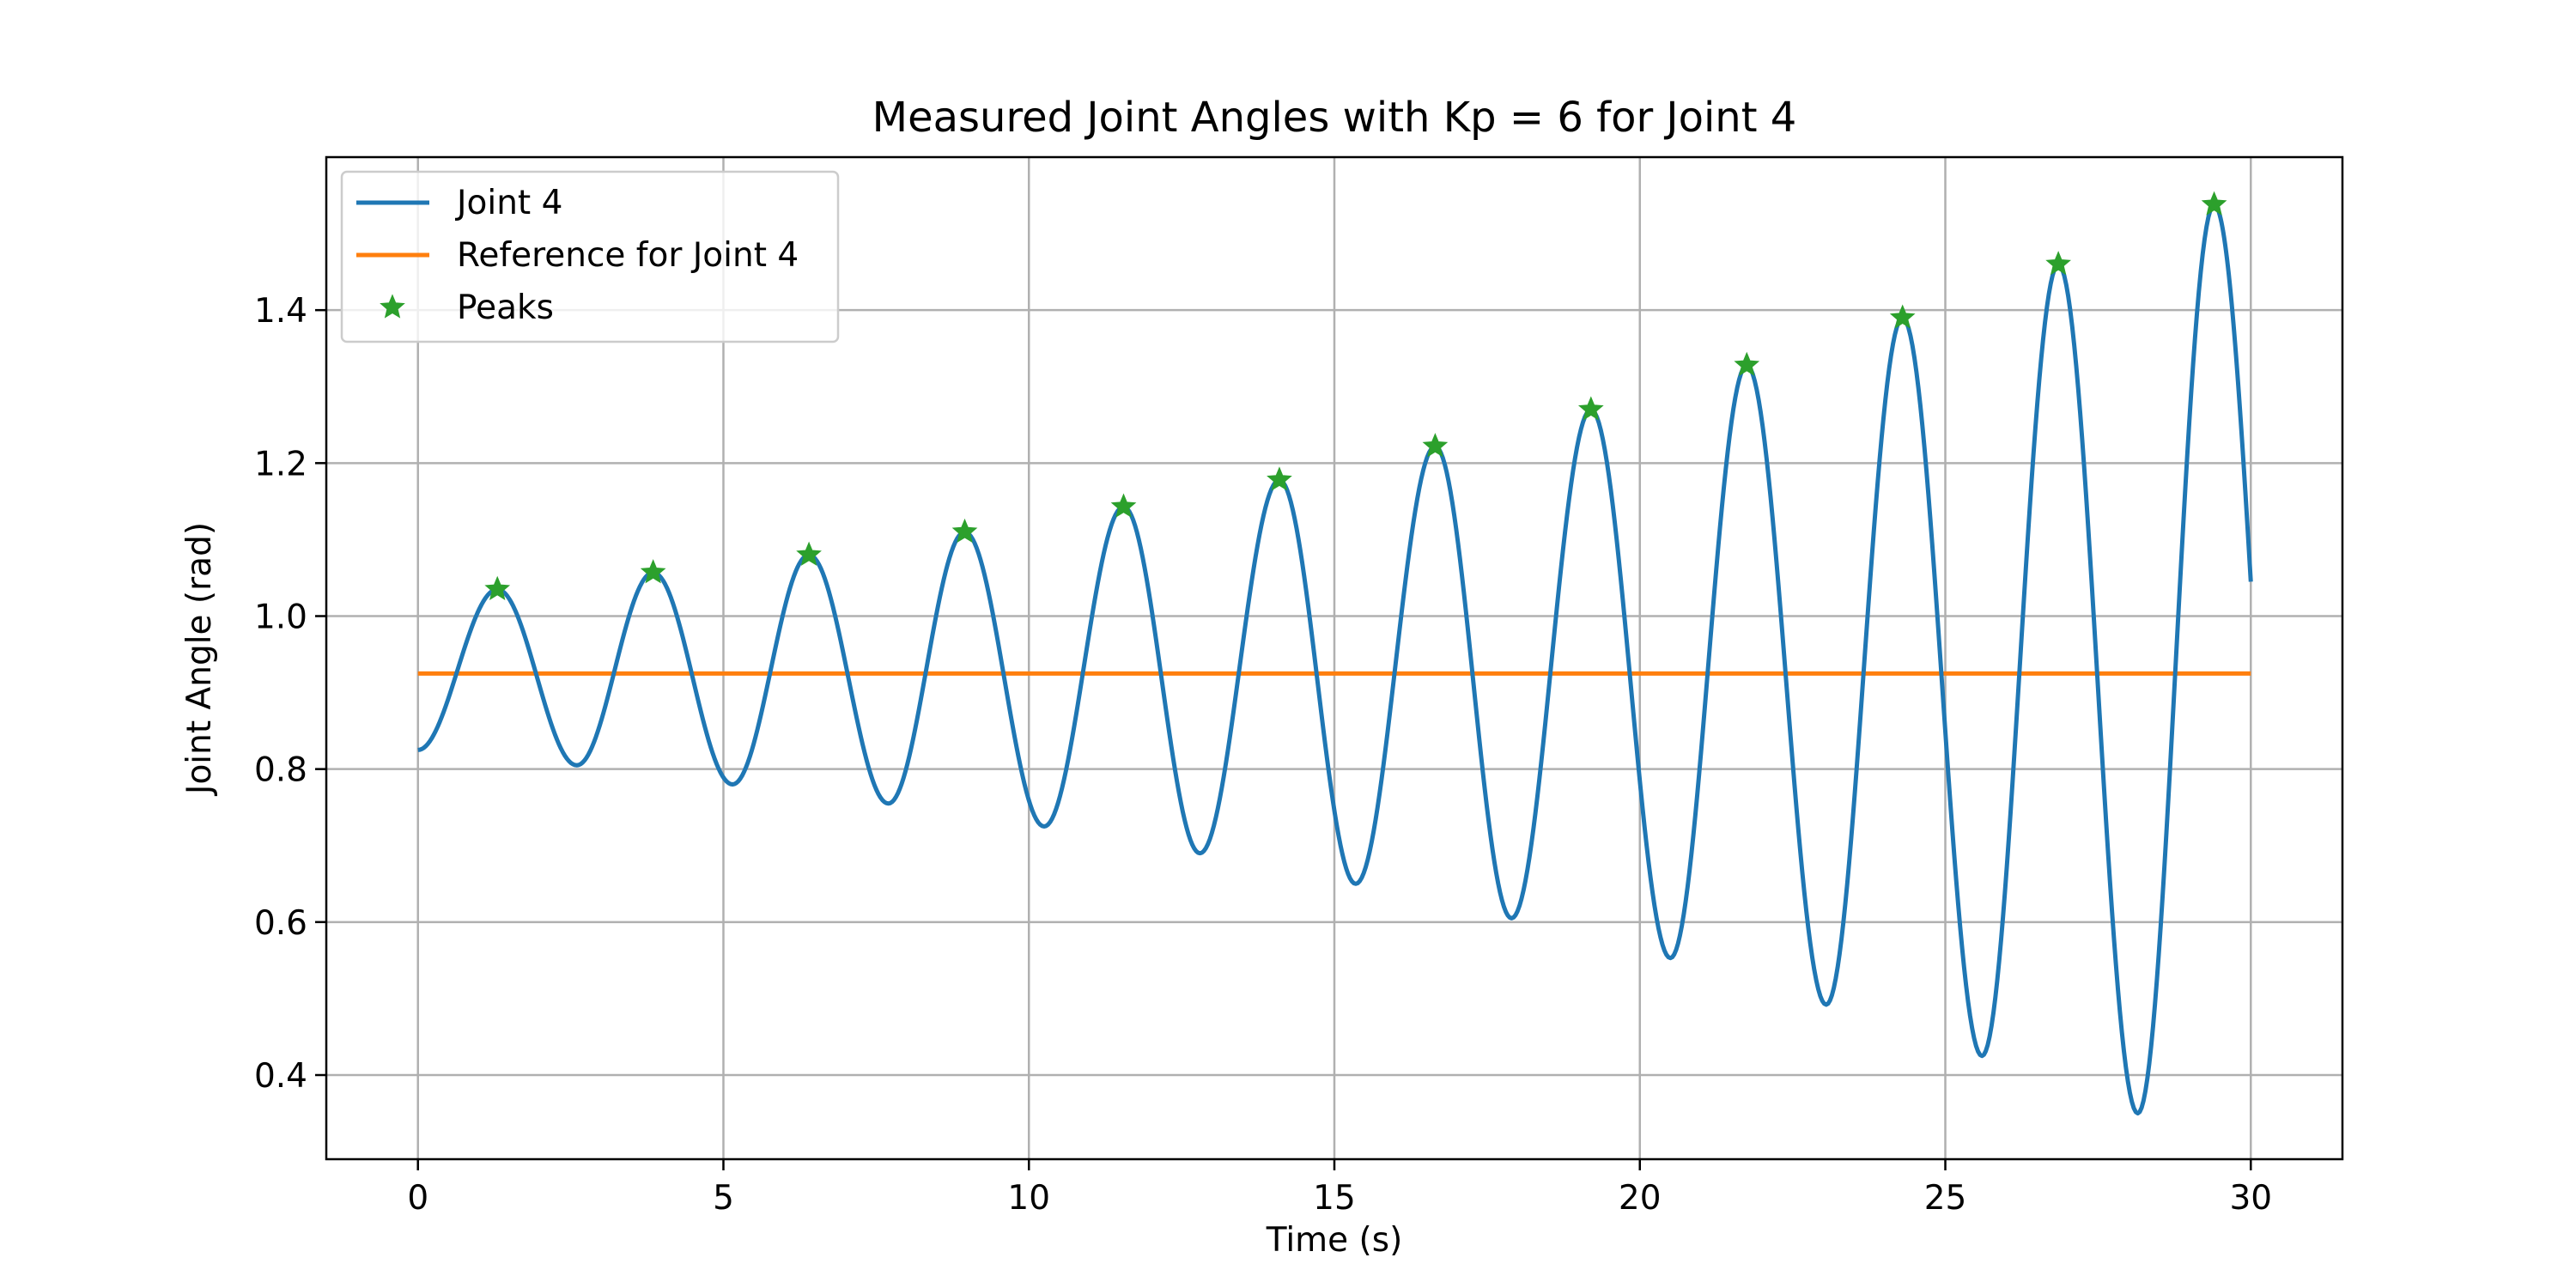 This screenshot has height=1288, width=2576. I want to click on x-axis-label: Time (s), so click(1334, 1240).